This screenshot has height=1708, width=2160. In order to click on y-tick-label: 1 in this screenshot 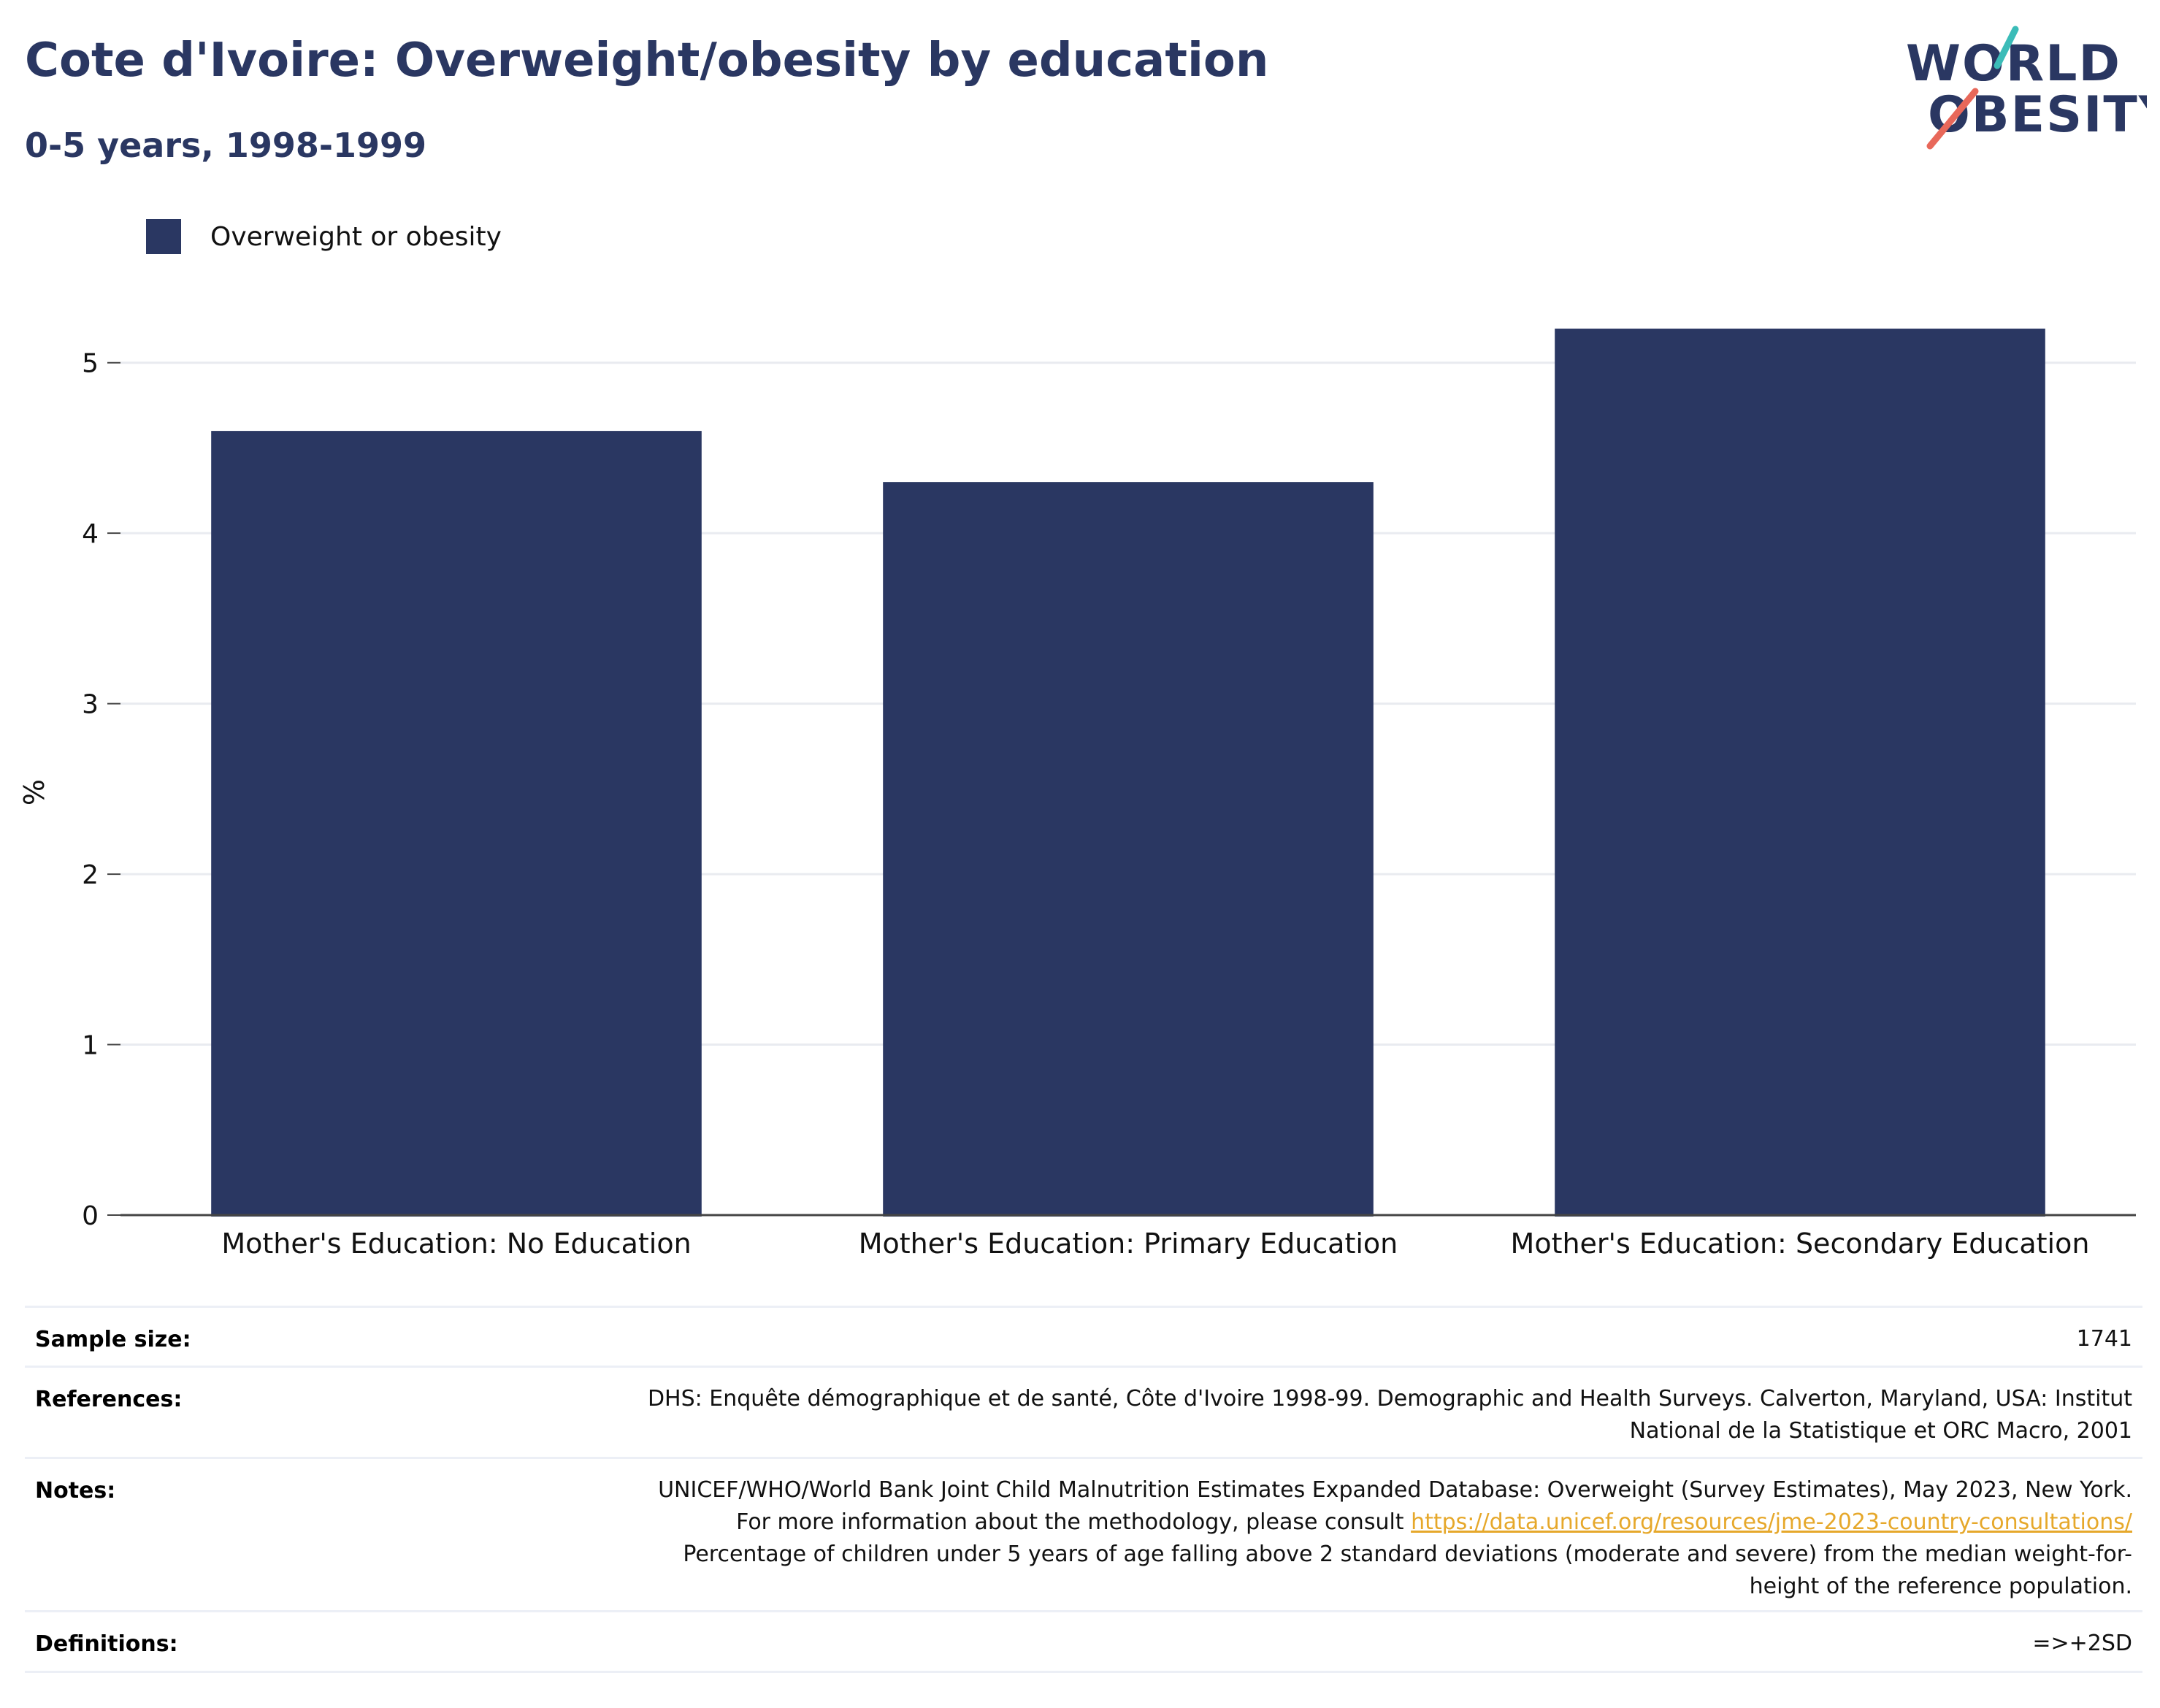, I will do `click(90, 1046)`.